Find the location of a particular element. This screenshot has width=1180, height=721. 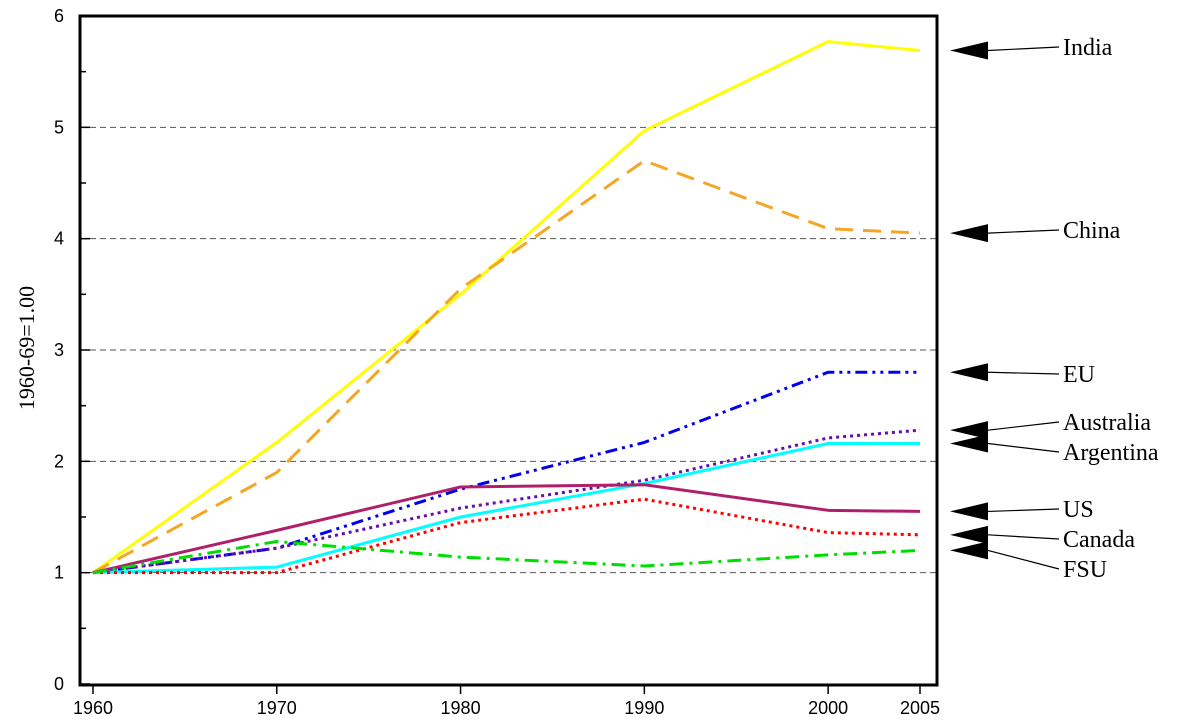

x-tick-label: 1960 is located at coordinates (93, 708).